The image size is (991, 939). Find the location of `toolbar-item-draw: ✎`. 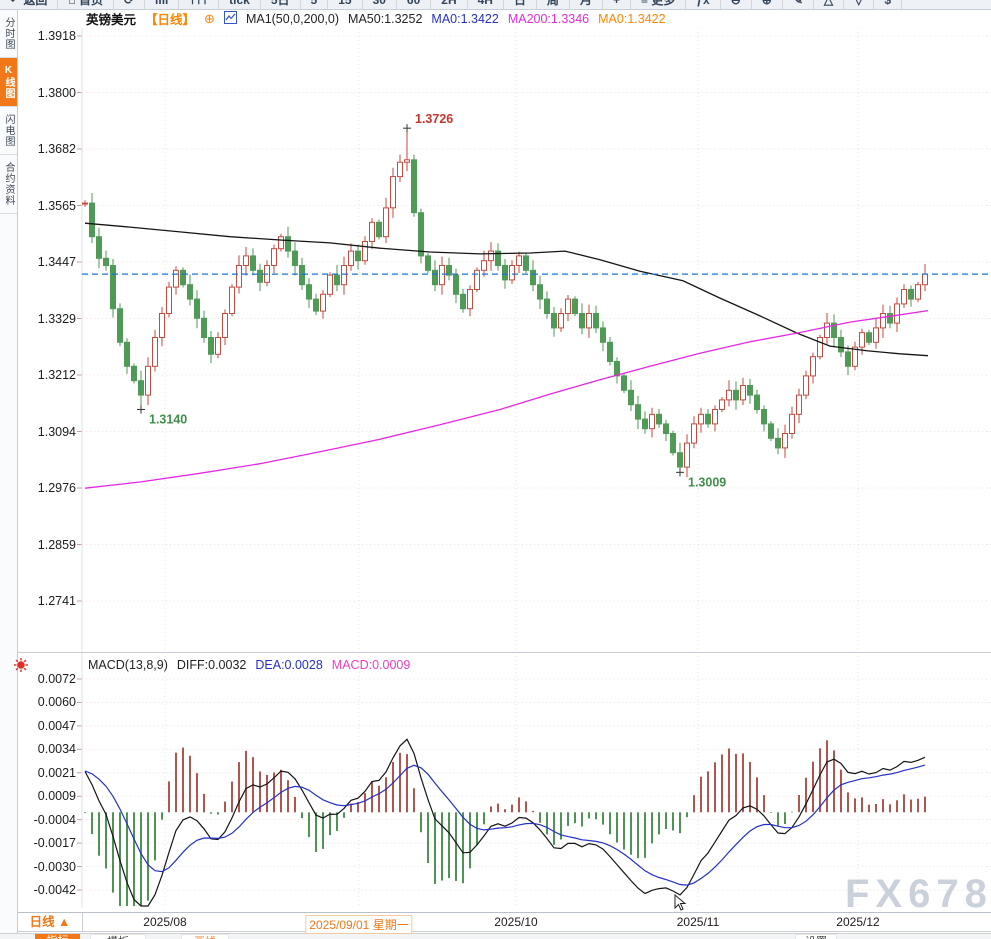

toolbar-item-draw: ✎ is located at coordinates (798, 4).